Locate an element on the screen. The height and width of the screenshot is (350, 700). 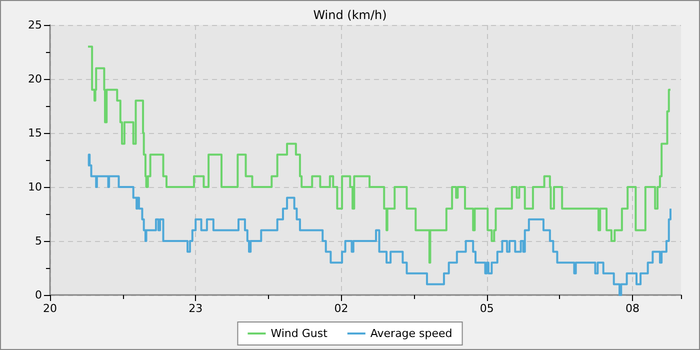
y-tick-label: 5 is located at coordinates (38, 241).